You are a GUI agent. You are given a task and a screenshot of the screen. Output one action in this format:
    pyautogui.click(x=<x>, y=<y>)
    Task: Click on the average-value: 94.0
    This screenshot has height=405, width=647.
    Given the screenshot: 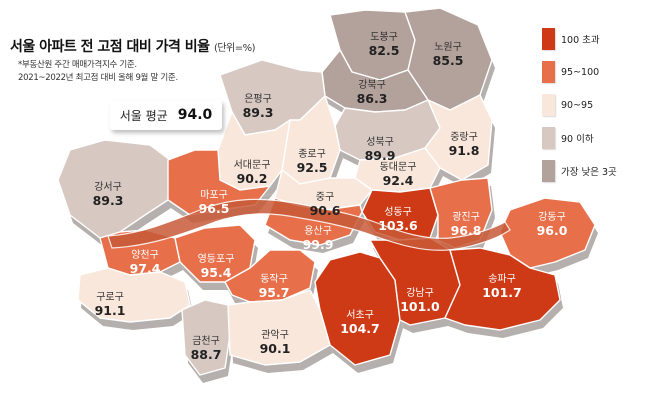 What is the action you would take?
    pyautogui.click(x=195, y=115)
    